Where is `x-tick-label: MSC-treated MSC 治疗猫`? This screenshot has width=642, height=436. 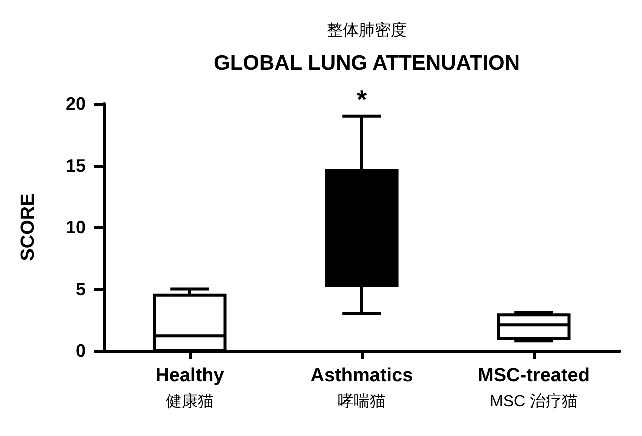 x-tick-label: MSC-treated MSC 治疗猫 is located at coordinates (534, 388).